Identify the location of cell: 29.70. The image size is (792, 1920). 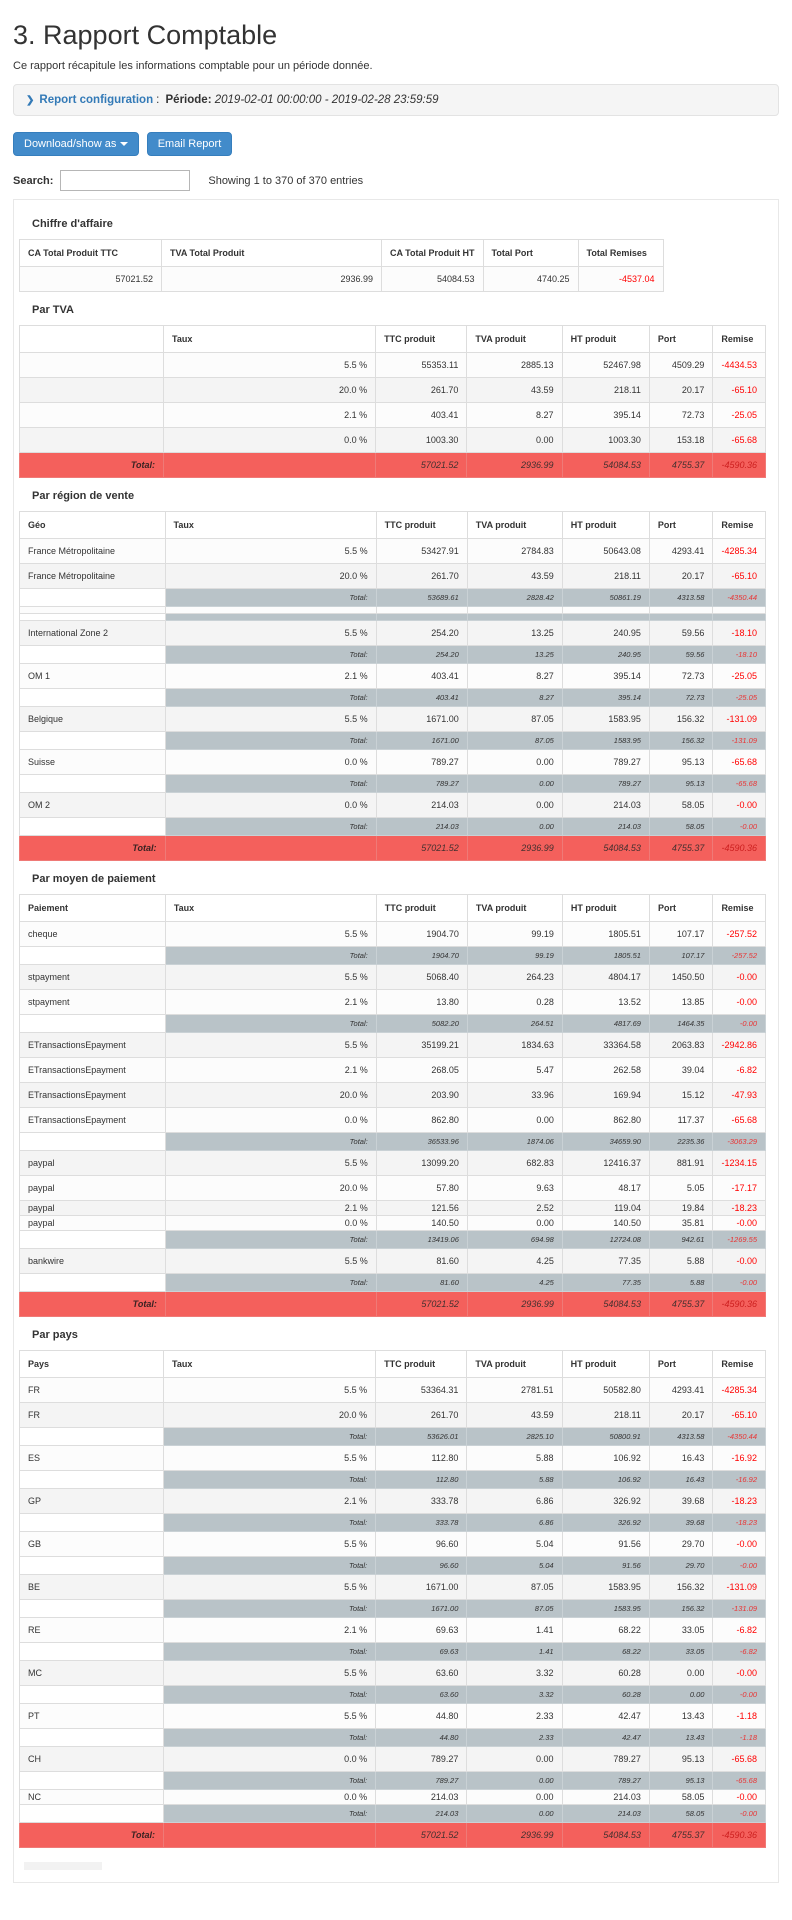
(681, 1544).